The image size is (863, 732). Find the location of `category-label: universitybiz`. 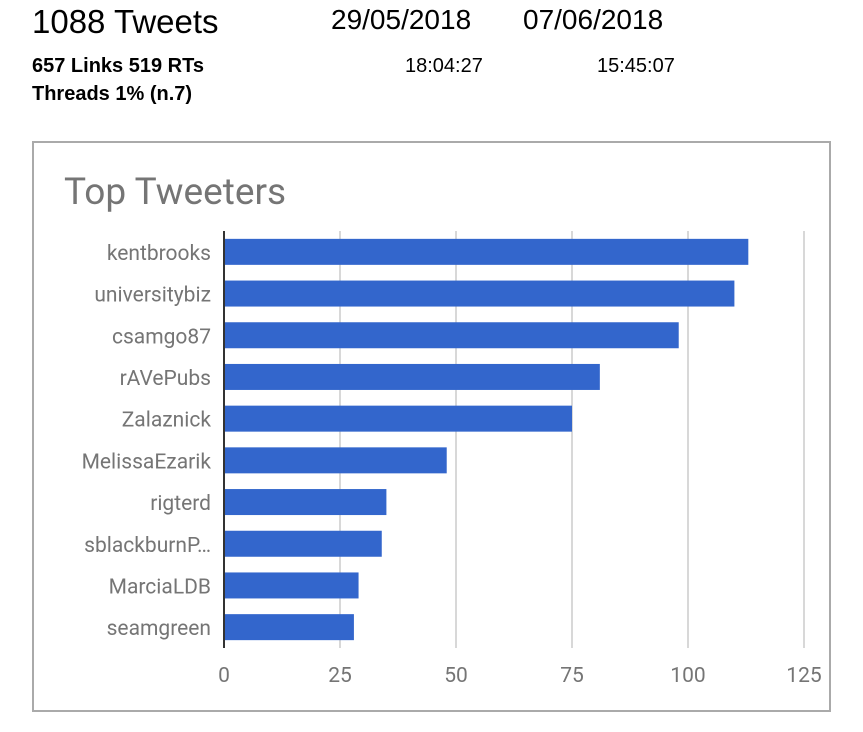

category-label: universitybiz is located at coordinates (152, 296).